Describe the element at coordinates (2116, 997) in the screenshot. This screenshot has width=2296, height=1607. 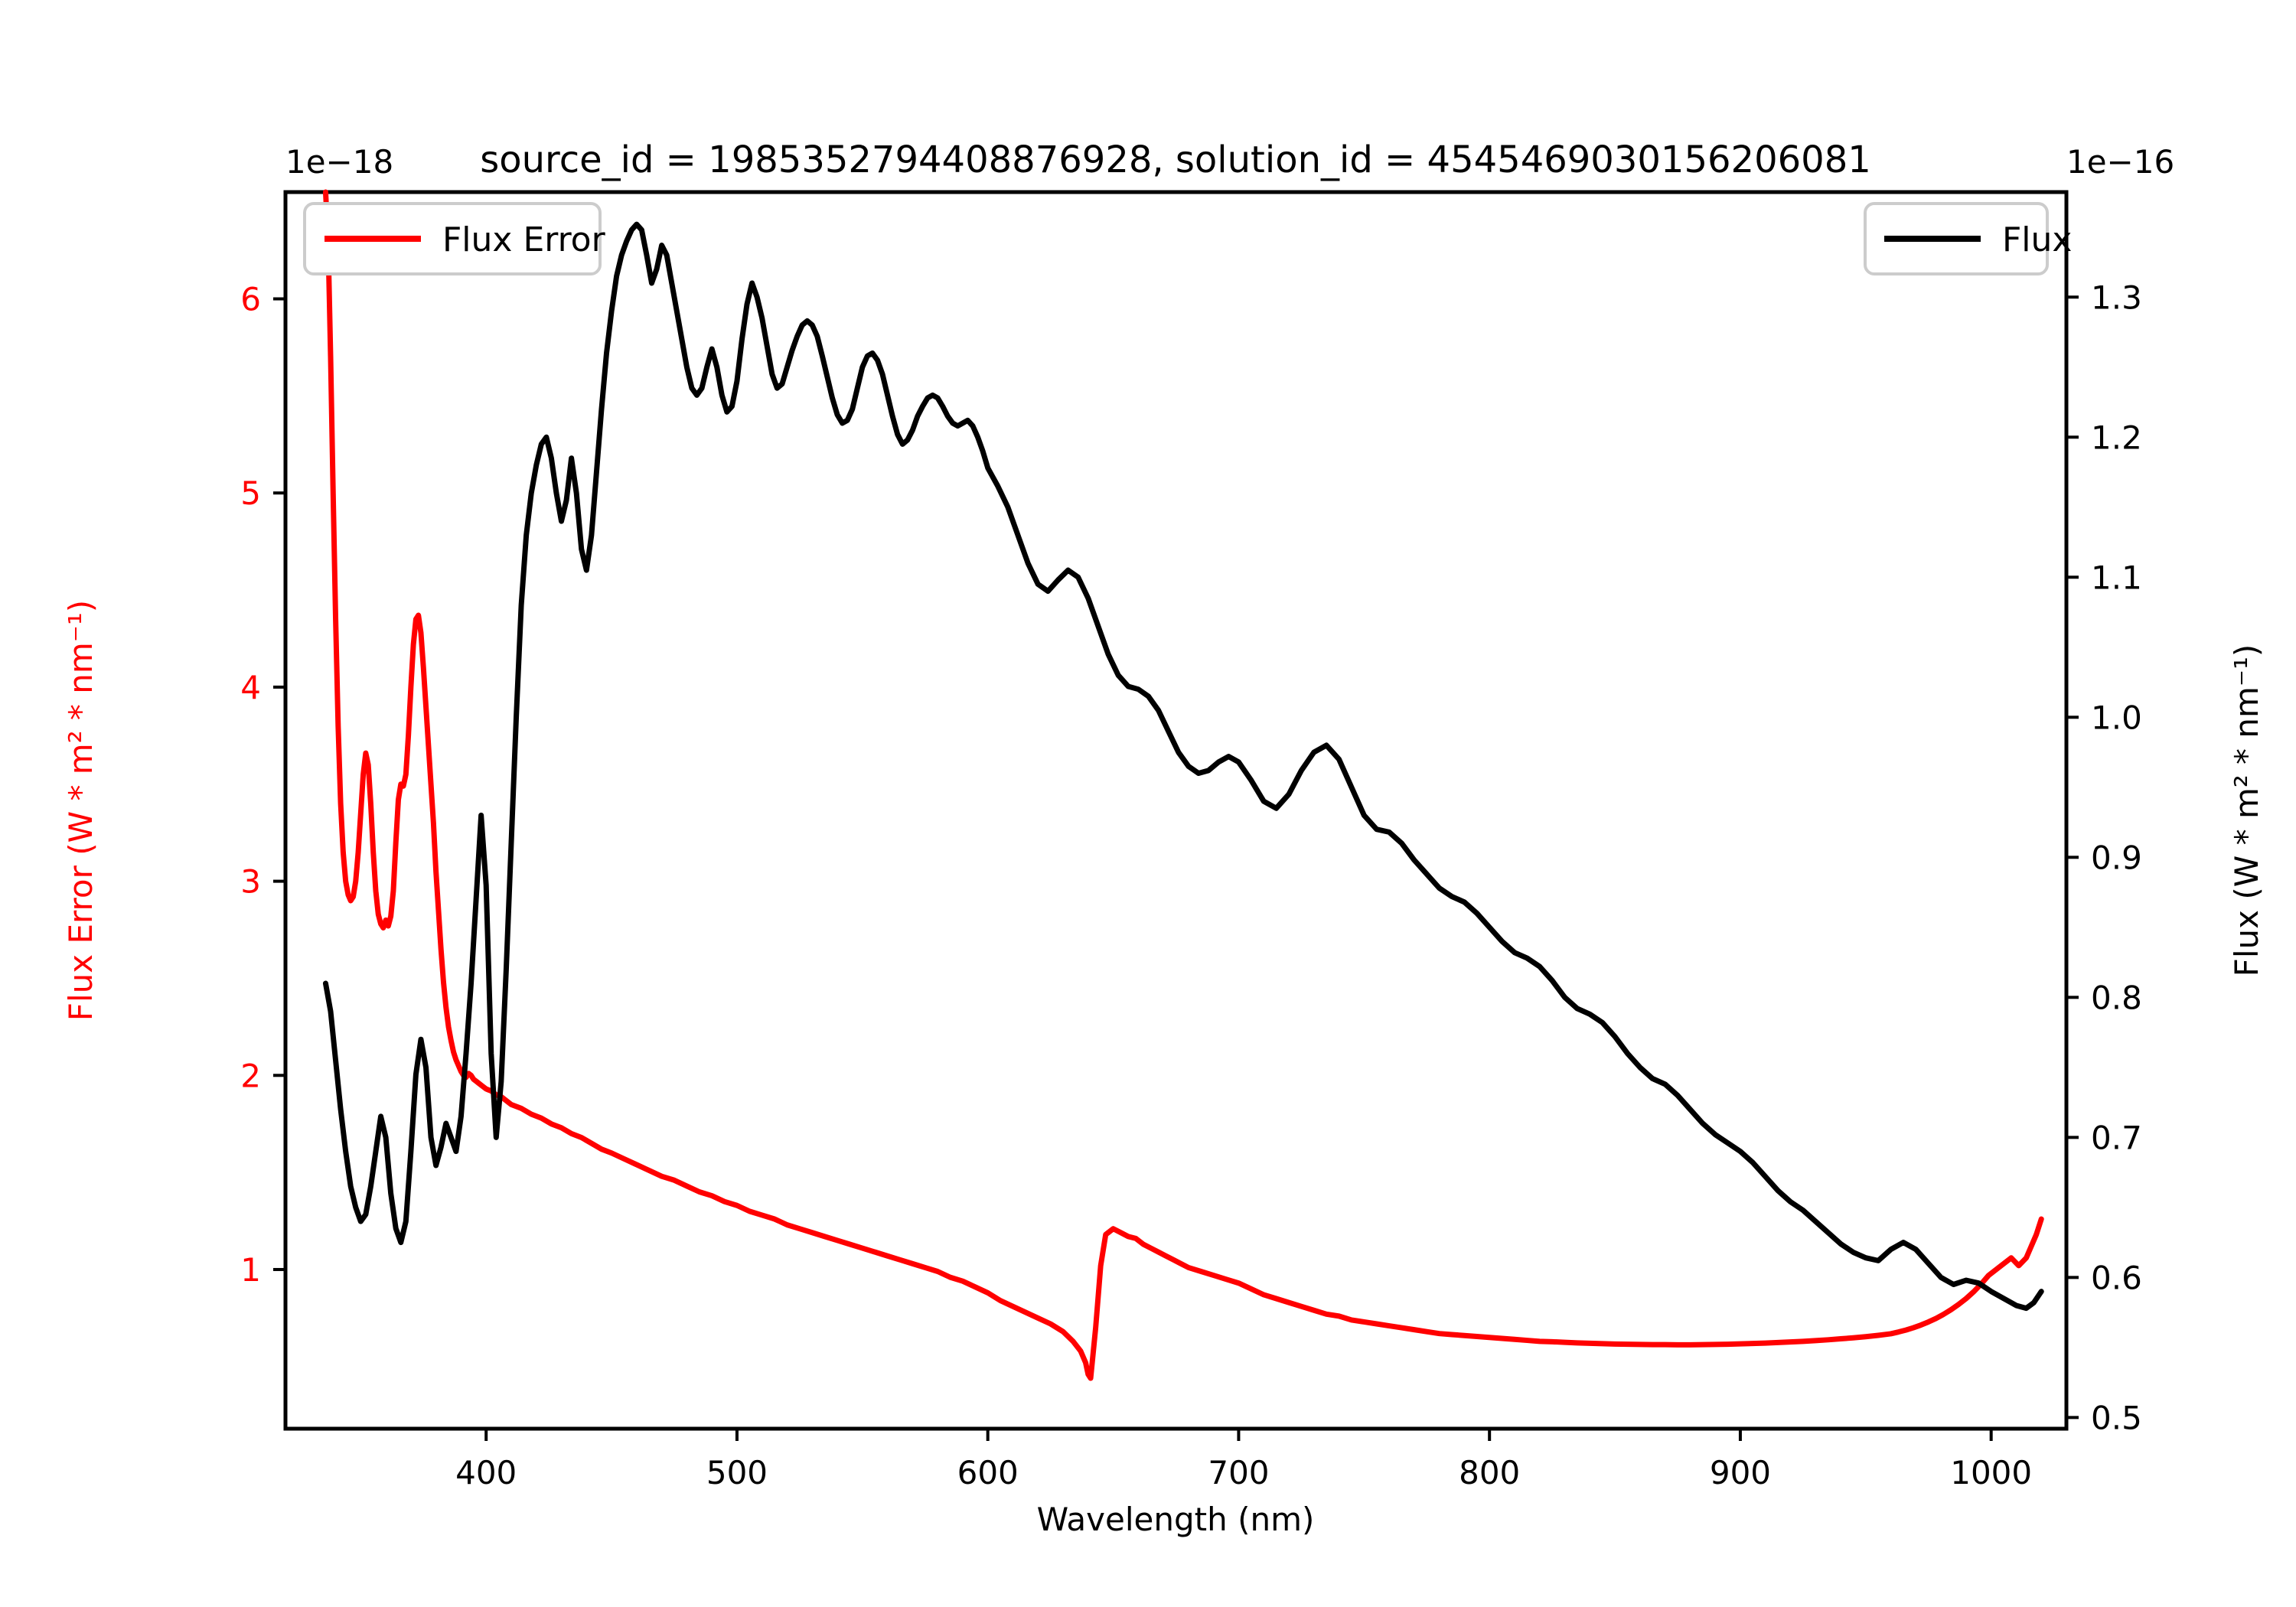
I see `right-y-tick-label: 0.8` at that location.